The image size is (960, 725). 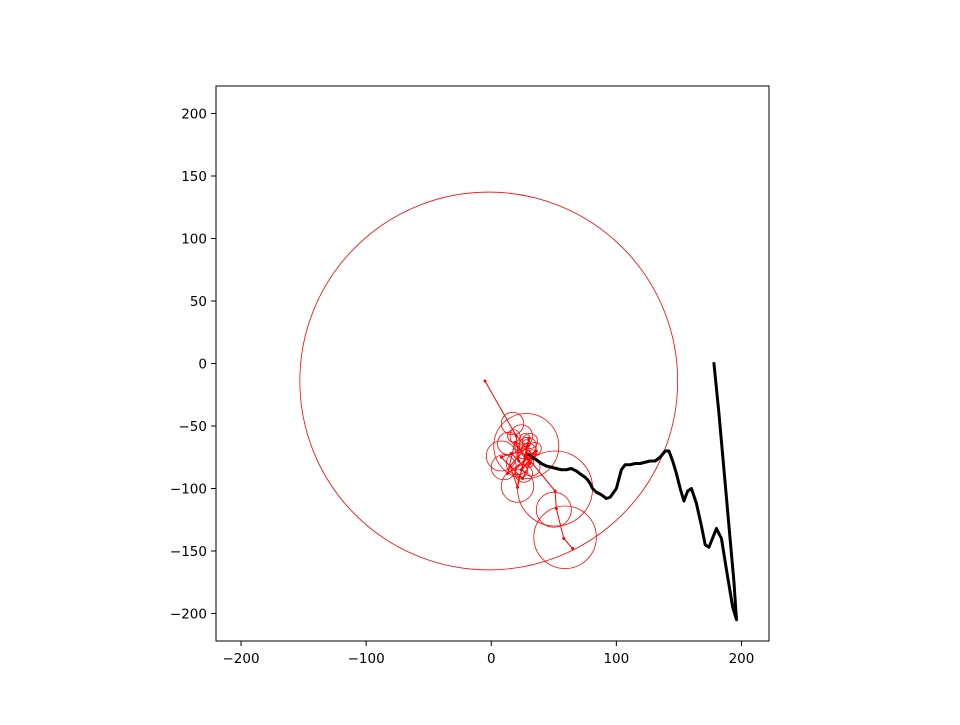 I want to click on x-tick-label: 200, so click(x=742, y=659).